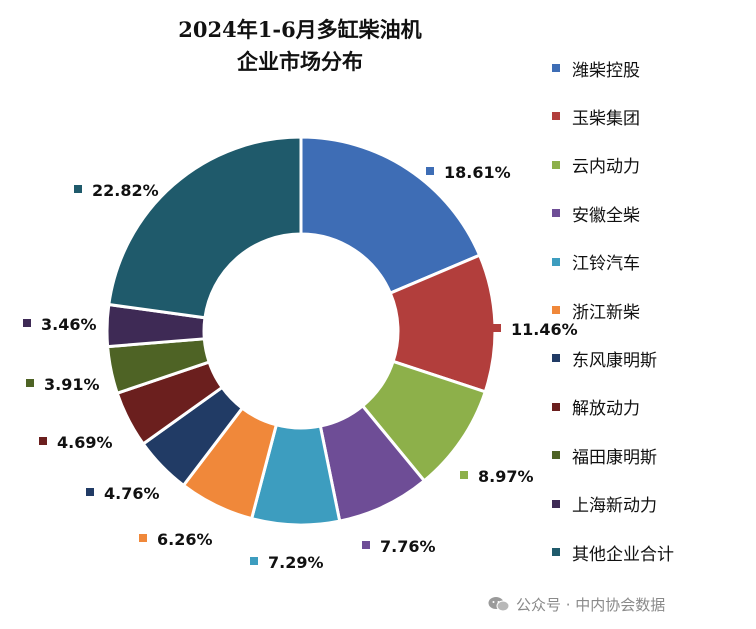 The width and height of the screenshot is (756, 629). What do you see at coordinates (614, 360) in the screenshot?
I see `legend-label: 东风康明斯` at bounding box center [614, 360].